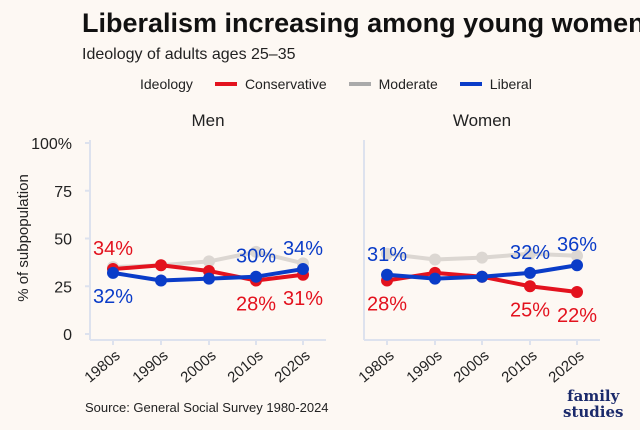  I want to click on y-tick-label: 25, so click(63, 287).